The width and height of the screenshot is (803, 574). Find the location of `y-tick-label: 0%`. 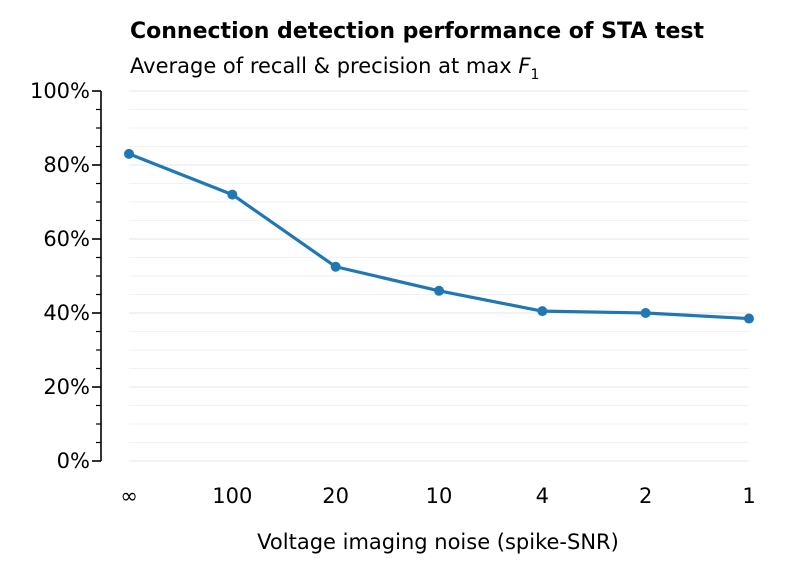

y-tick-label: 0% is located at coordinates (73, 461).